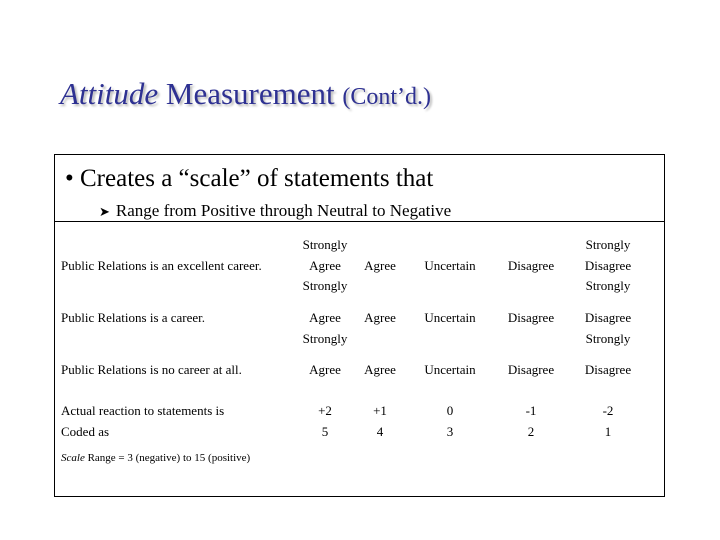 The height and width of the screenshot is (540, 720). I want to click on scale-range: Range = 3 (negative) to 15 (positive), so click(167, 458).